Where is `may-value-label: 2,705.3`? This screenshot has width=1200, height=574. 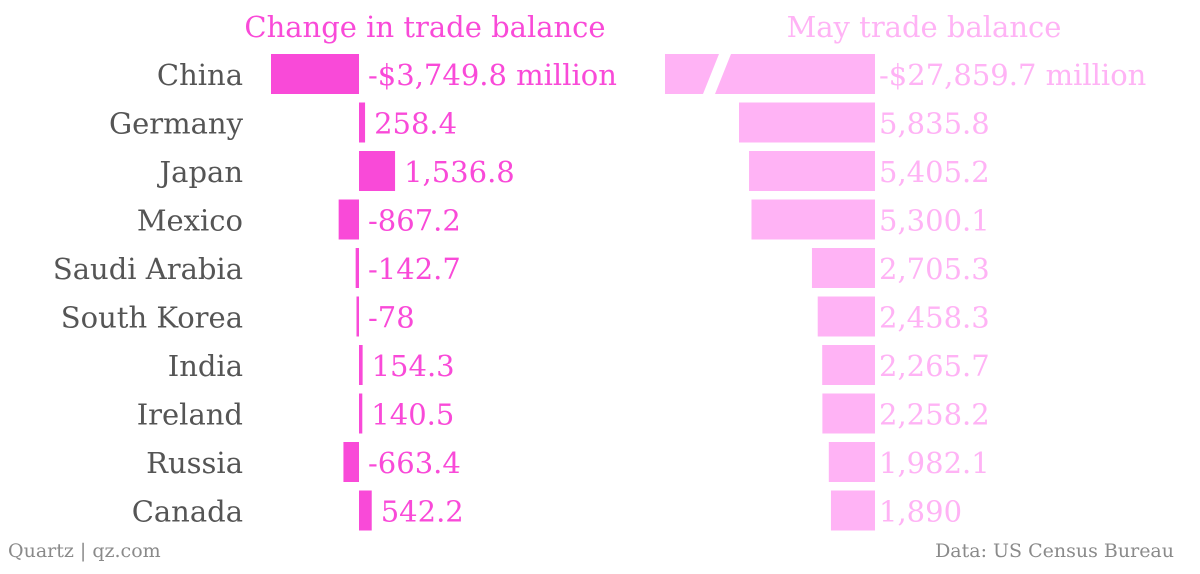
may-value-label: 2,705.3 is located at coordinates (934, 269).